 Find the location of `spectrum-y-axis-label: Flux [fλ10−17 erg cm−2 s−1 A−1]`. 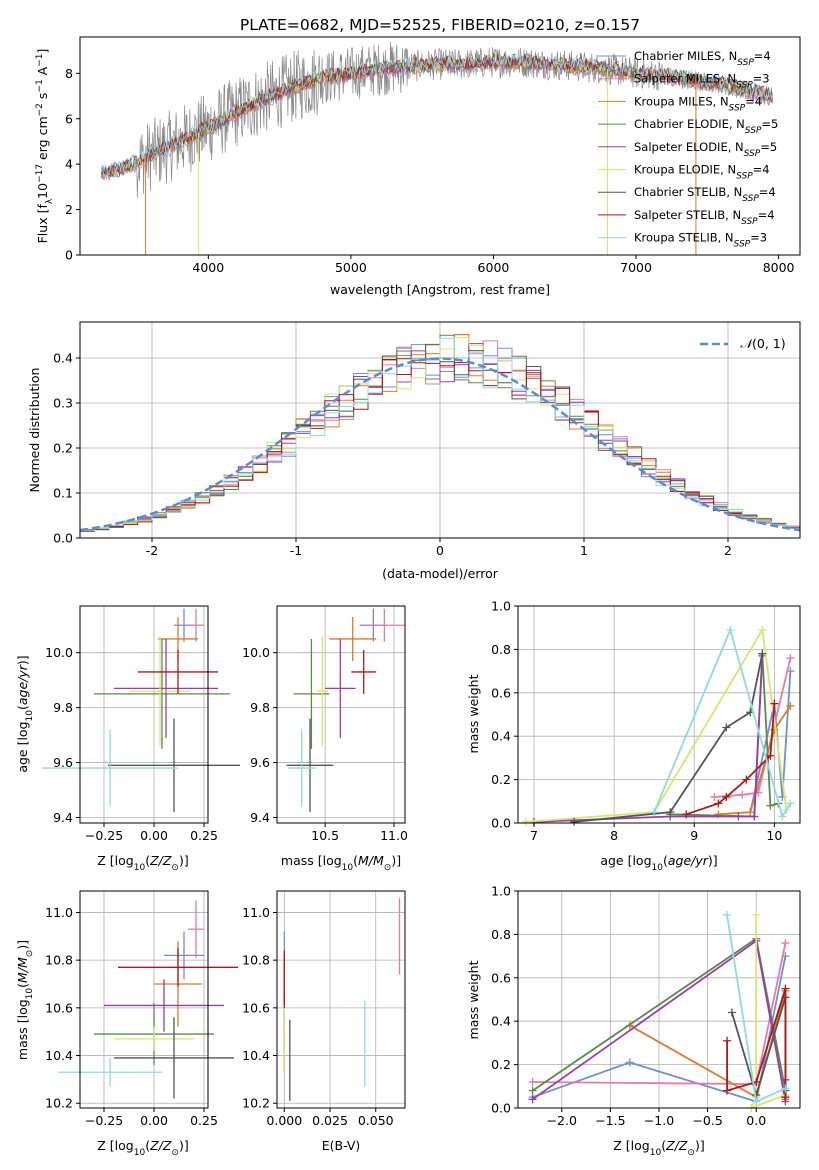

spectrum-y-axis-label: Flux [fλ10−17 erg cm−2 s−1 A−1] is located at coordinates (45, 146).